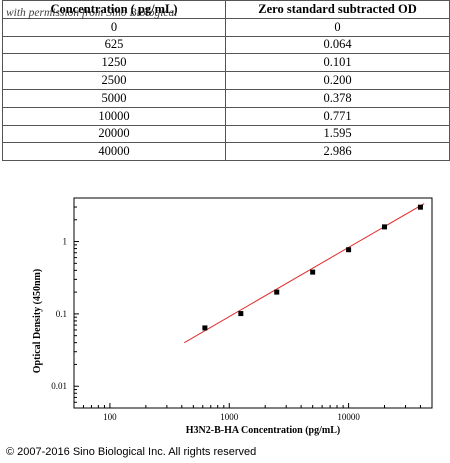 The width and height of the screenshot is (450, 463). I want to click on od-cell: 0.101, so click(337, 63).